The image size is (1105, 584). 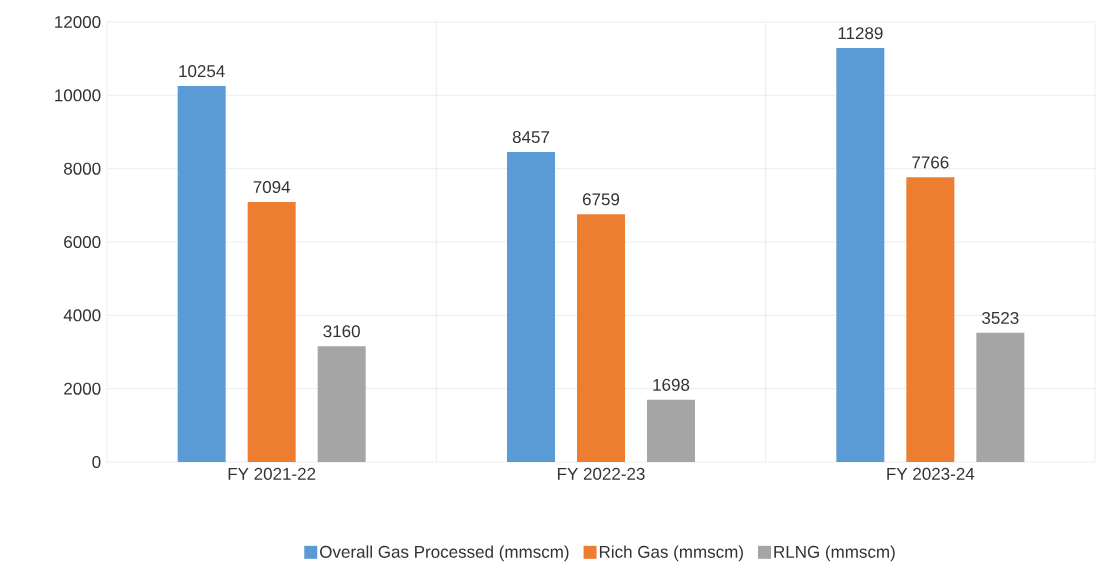 I want to click on legend-label: Overall Gas Processed (mmscm), so click(x=444, y=553).